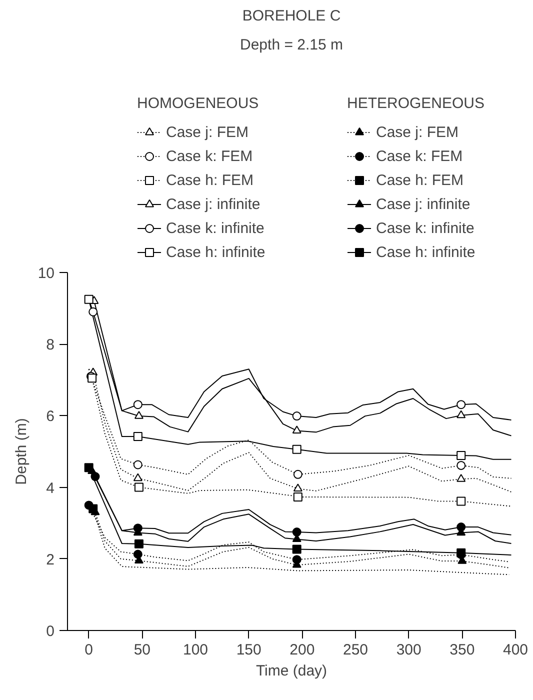 The height and width of the screenshot is (700, 533). What do you see at coordinates (195, 650) in the screenshot?
I see `x-tick-label: 100` at bounding box center [195, 650].